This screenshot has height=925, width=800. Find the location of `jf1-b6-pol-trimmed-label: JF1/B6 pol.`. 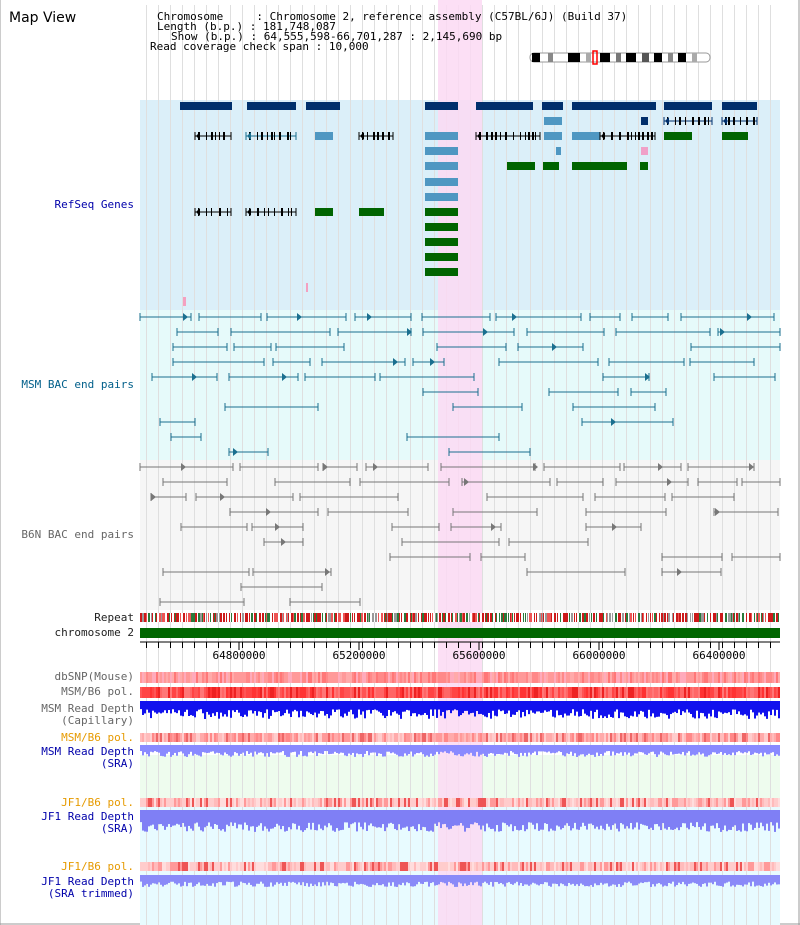

jf1-b6-pol-trimmed-label: JF1/B6 pol. is located at coordinates (97, 866).